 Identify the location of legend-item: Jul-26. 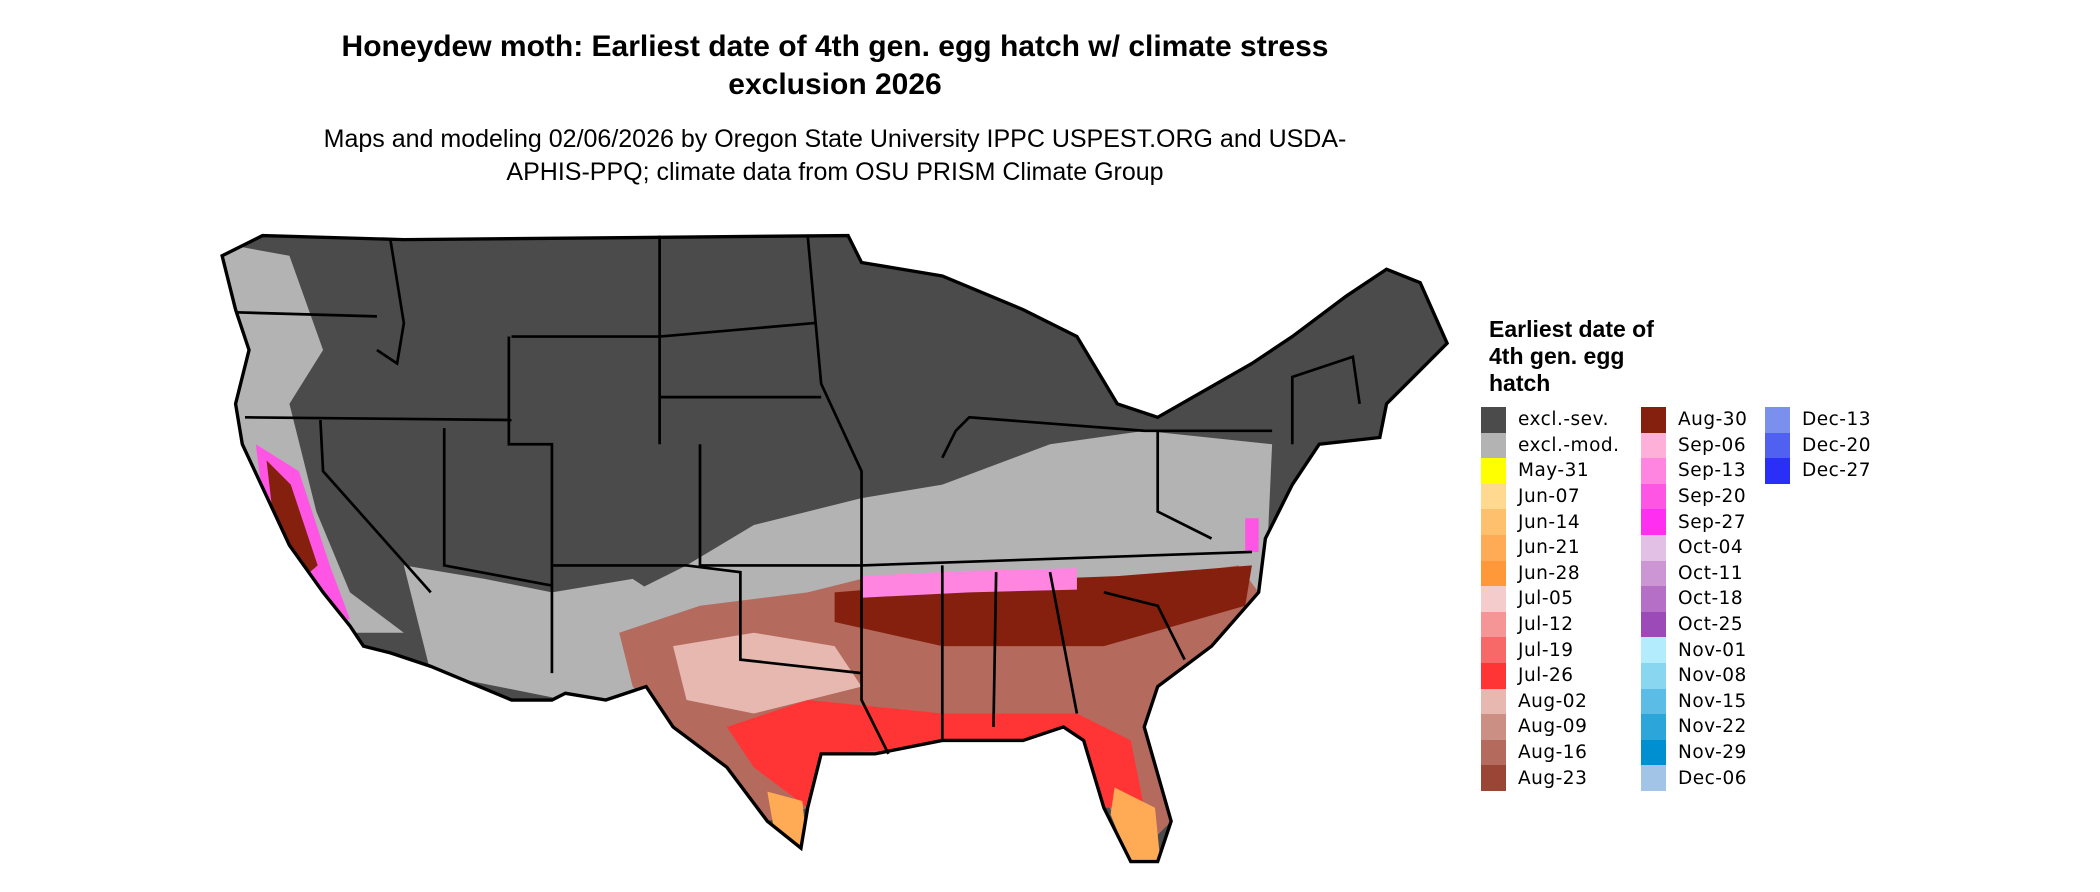
(1550, 675).